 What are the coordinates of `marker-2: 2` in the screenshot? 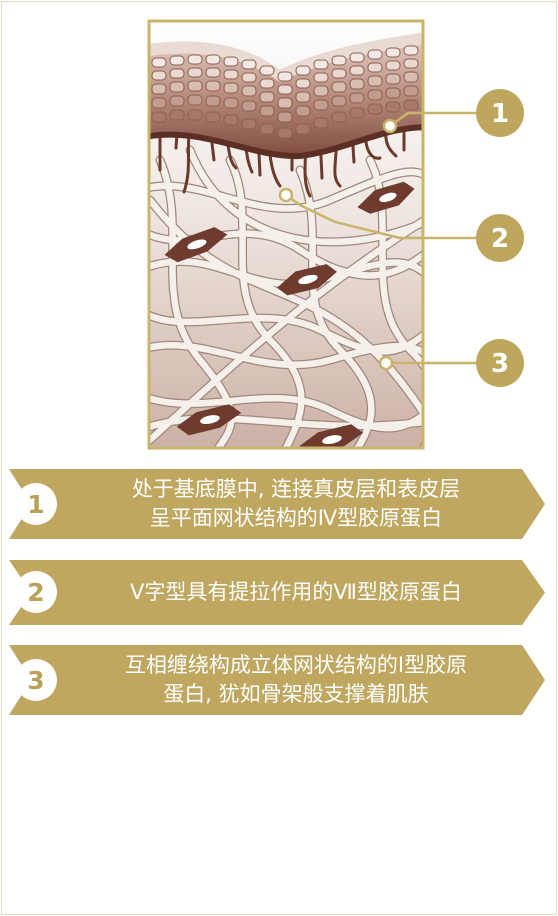 It's located at (500, 238).